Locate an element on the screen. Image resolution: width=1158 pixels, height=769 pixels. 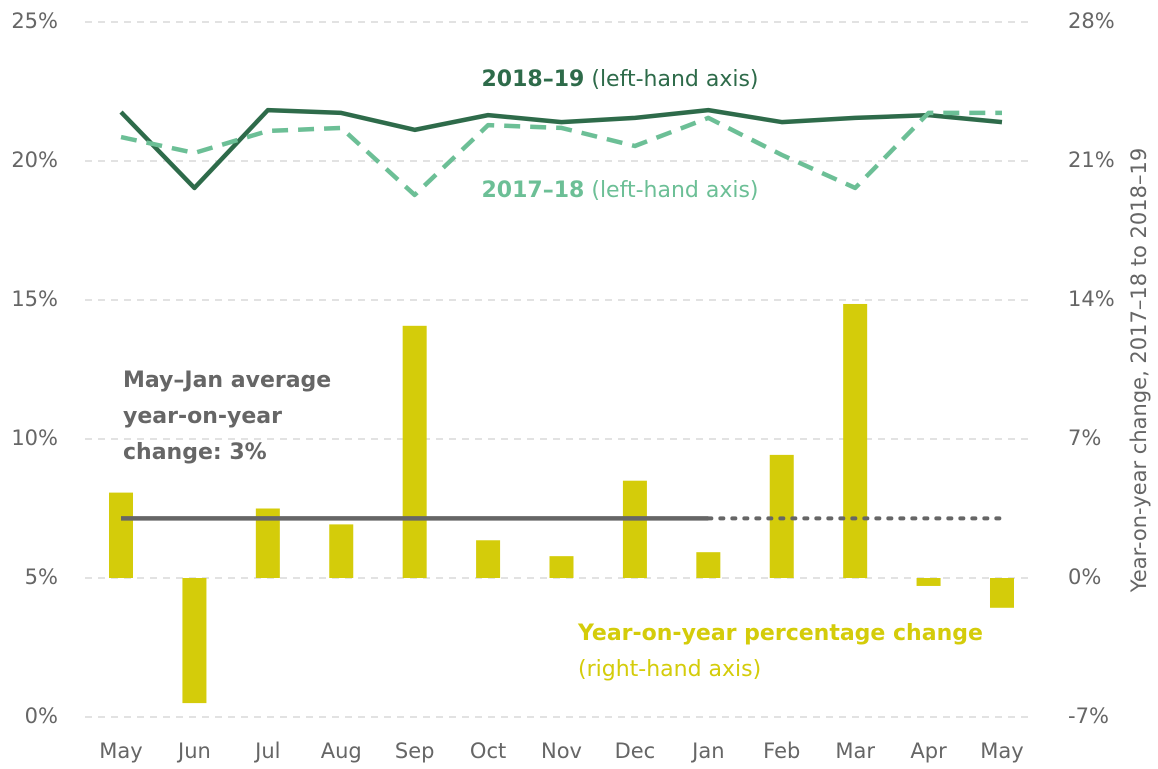
series-name: 2017–18 is located at coordinates (533, 190).